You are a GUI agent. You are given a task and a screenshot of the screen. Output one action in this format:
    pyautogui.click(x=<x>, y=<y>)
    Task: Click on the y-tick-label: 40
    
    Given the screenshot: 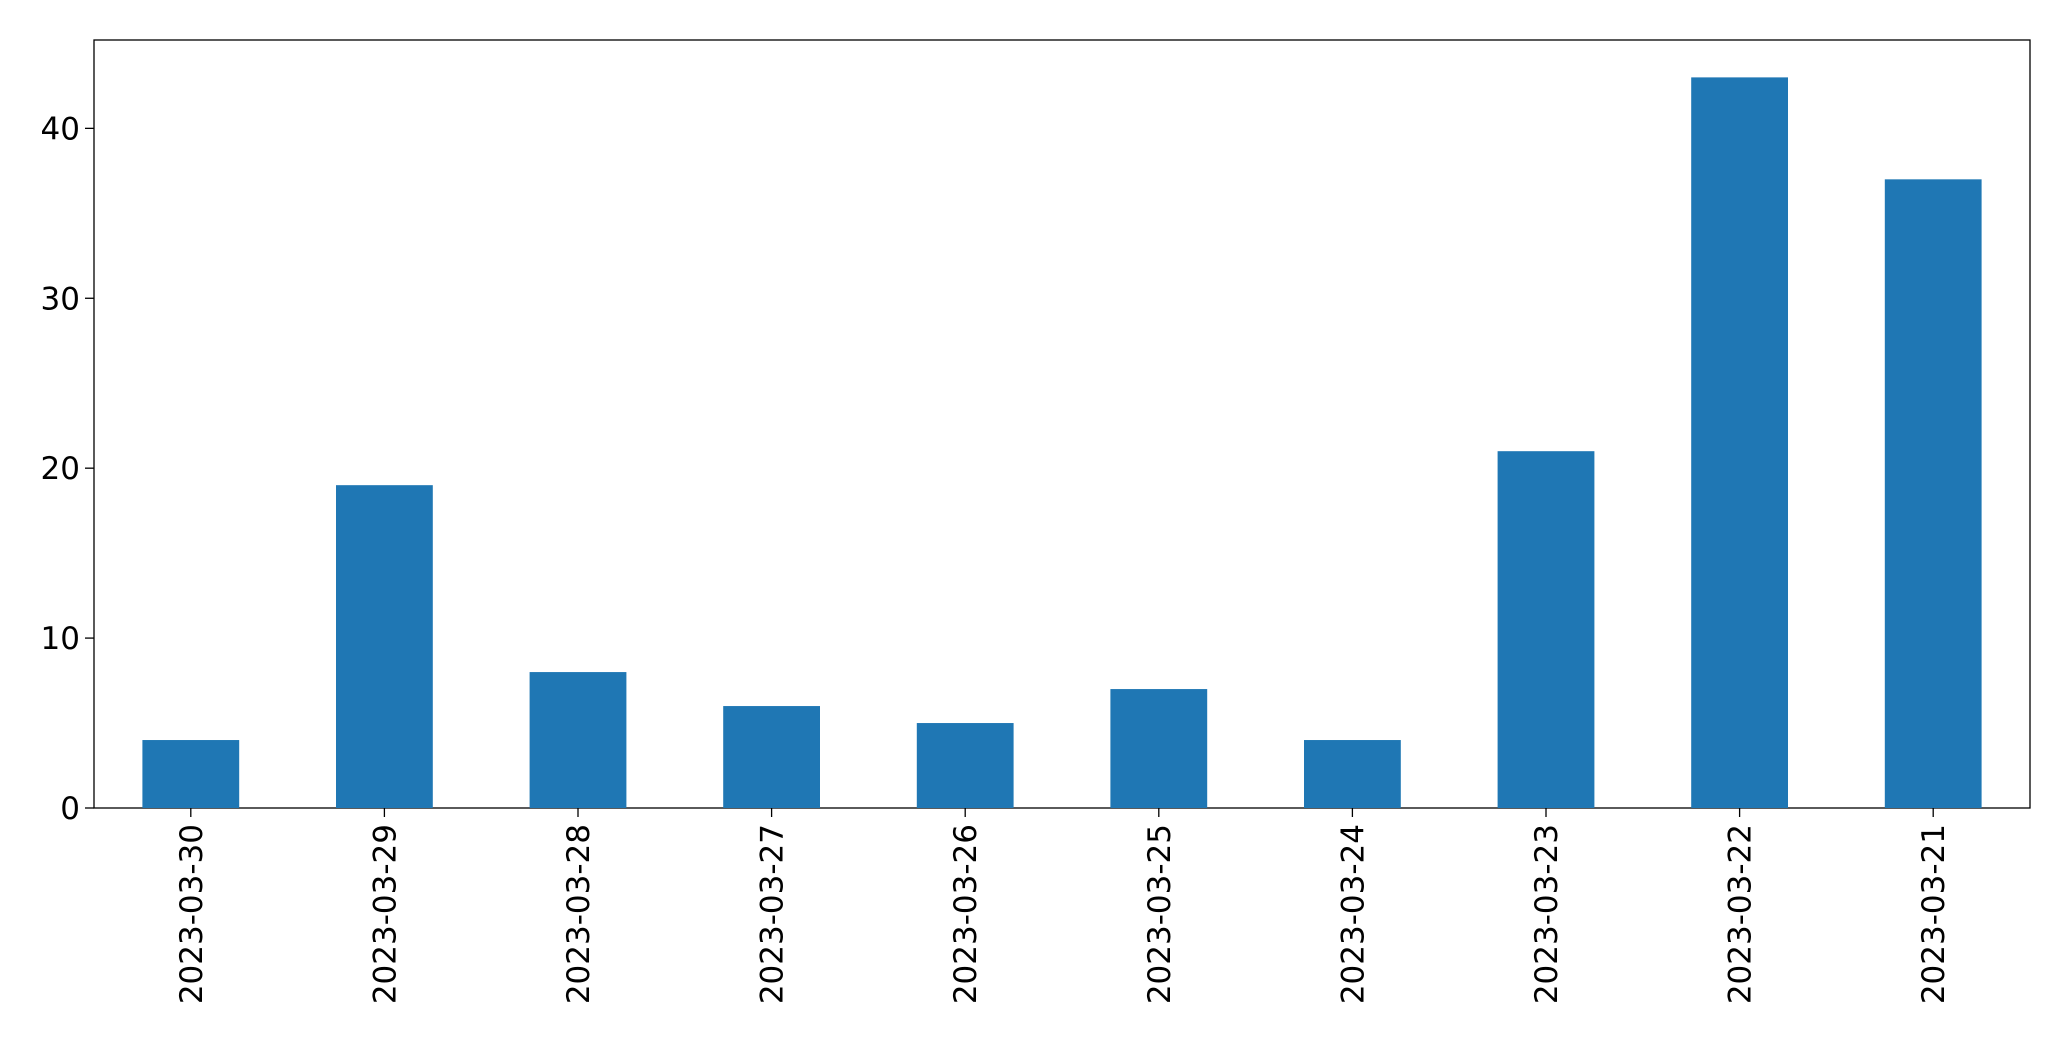 What is the action you would take?
    pyautogui.click(x=60, y=129)
    